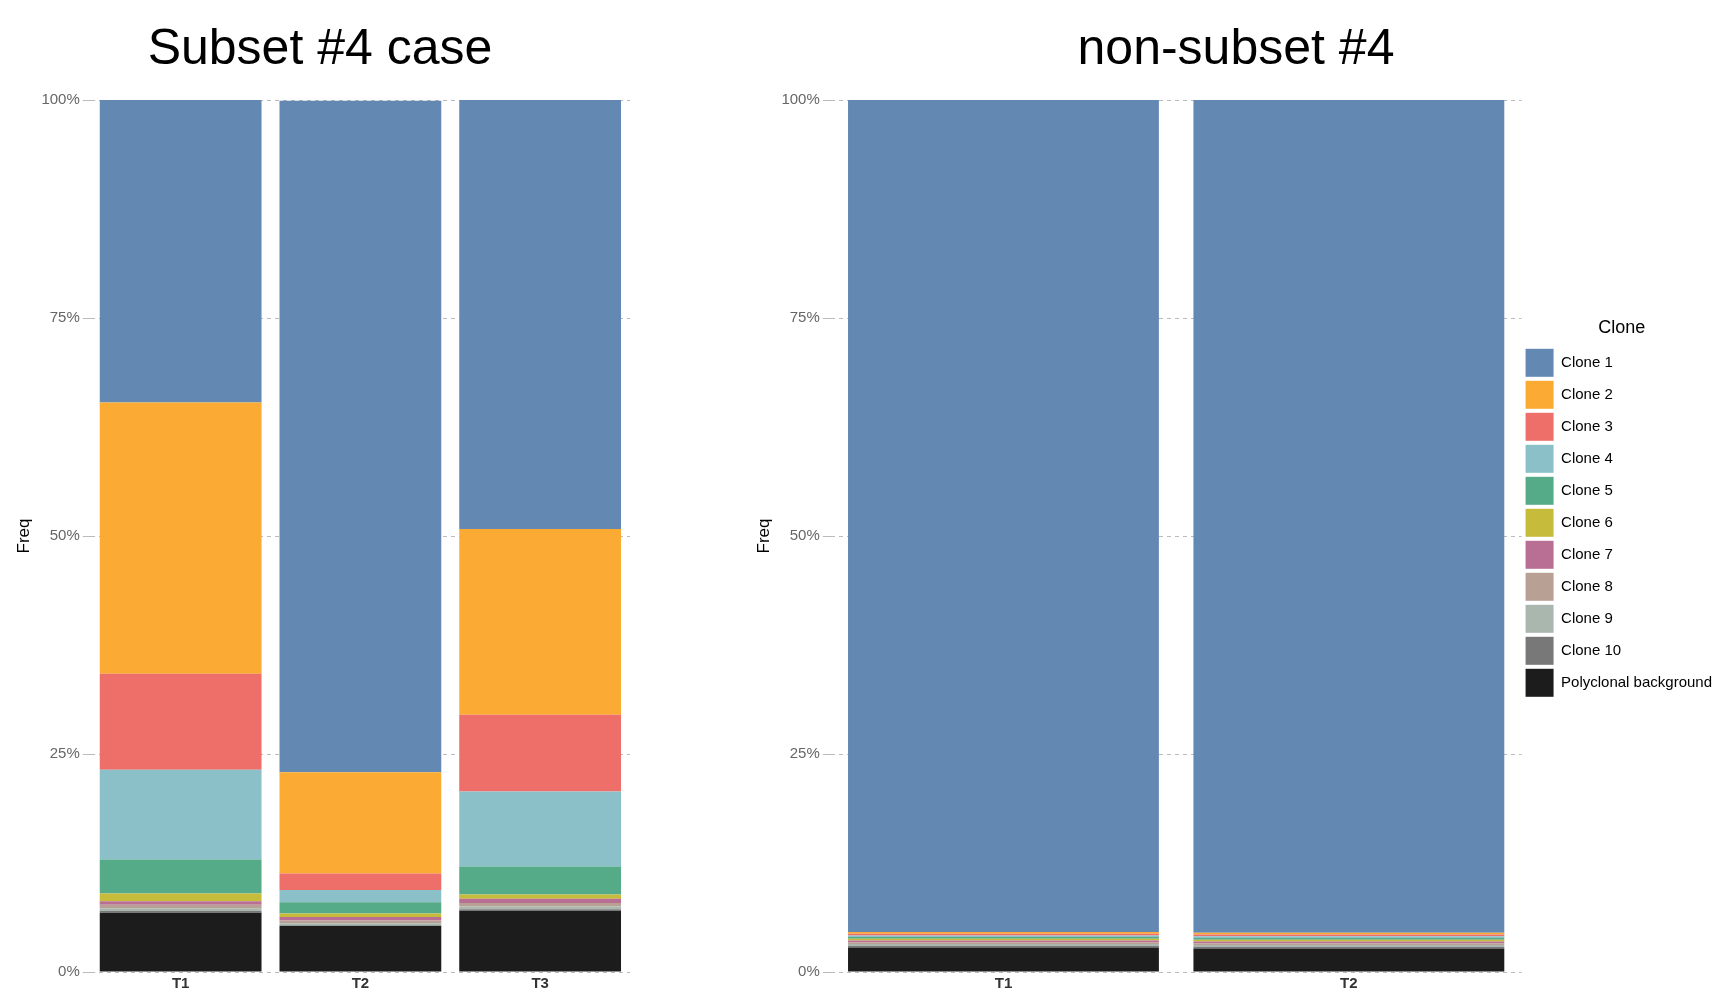 Image resolution: width=1722 pixels, height=996 pixels. What do you see at coordinates (1591, 649) in the screenshot?
I see `legend-label: Clone 10` at bounding box center [1591, 649].